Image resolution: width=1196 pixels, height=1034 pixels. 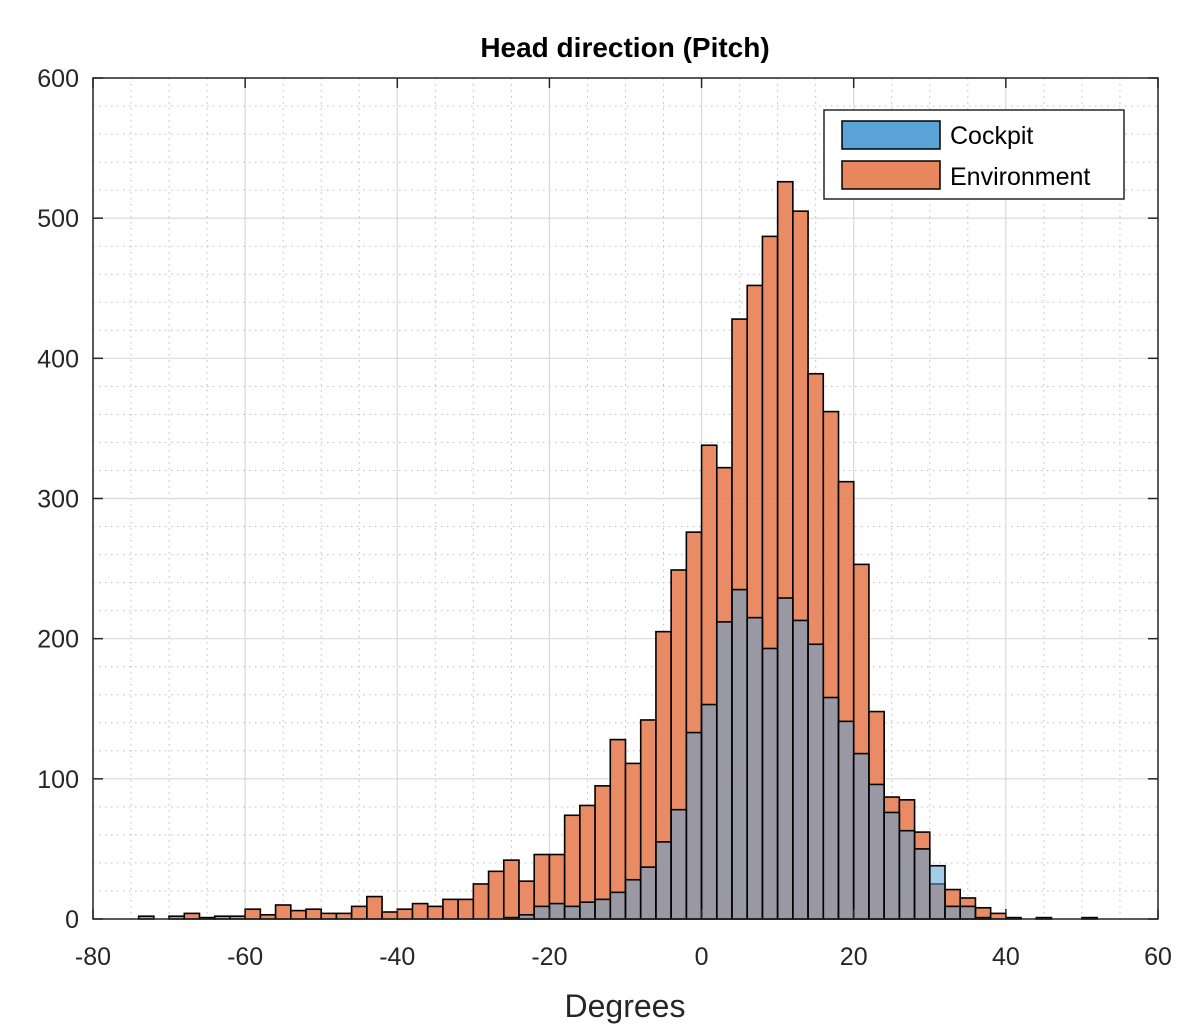 I want to click on legend-label-cockpit: Cockpit, so click(x=991, y=136).